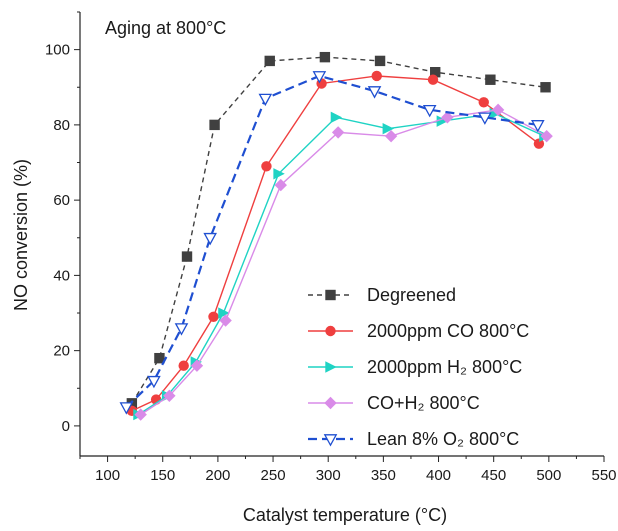  Describe the element at coordinates (162, 475) in the screenshot. I see `x-tick-label: 150` at that location.